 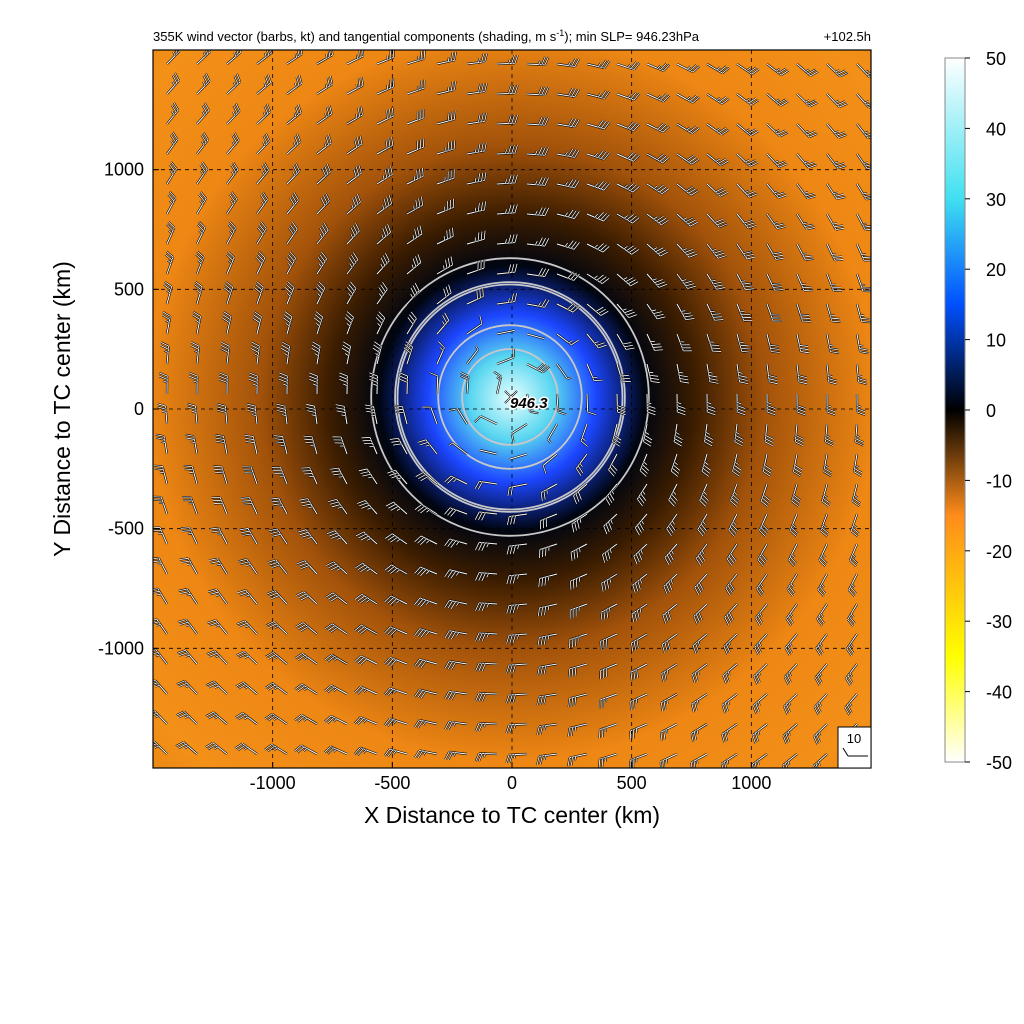 I want to click on colorbar-tick-label: -20, so click(x=999, y=552).